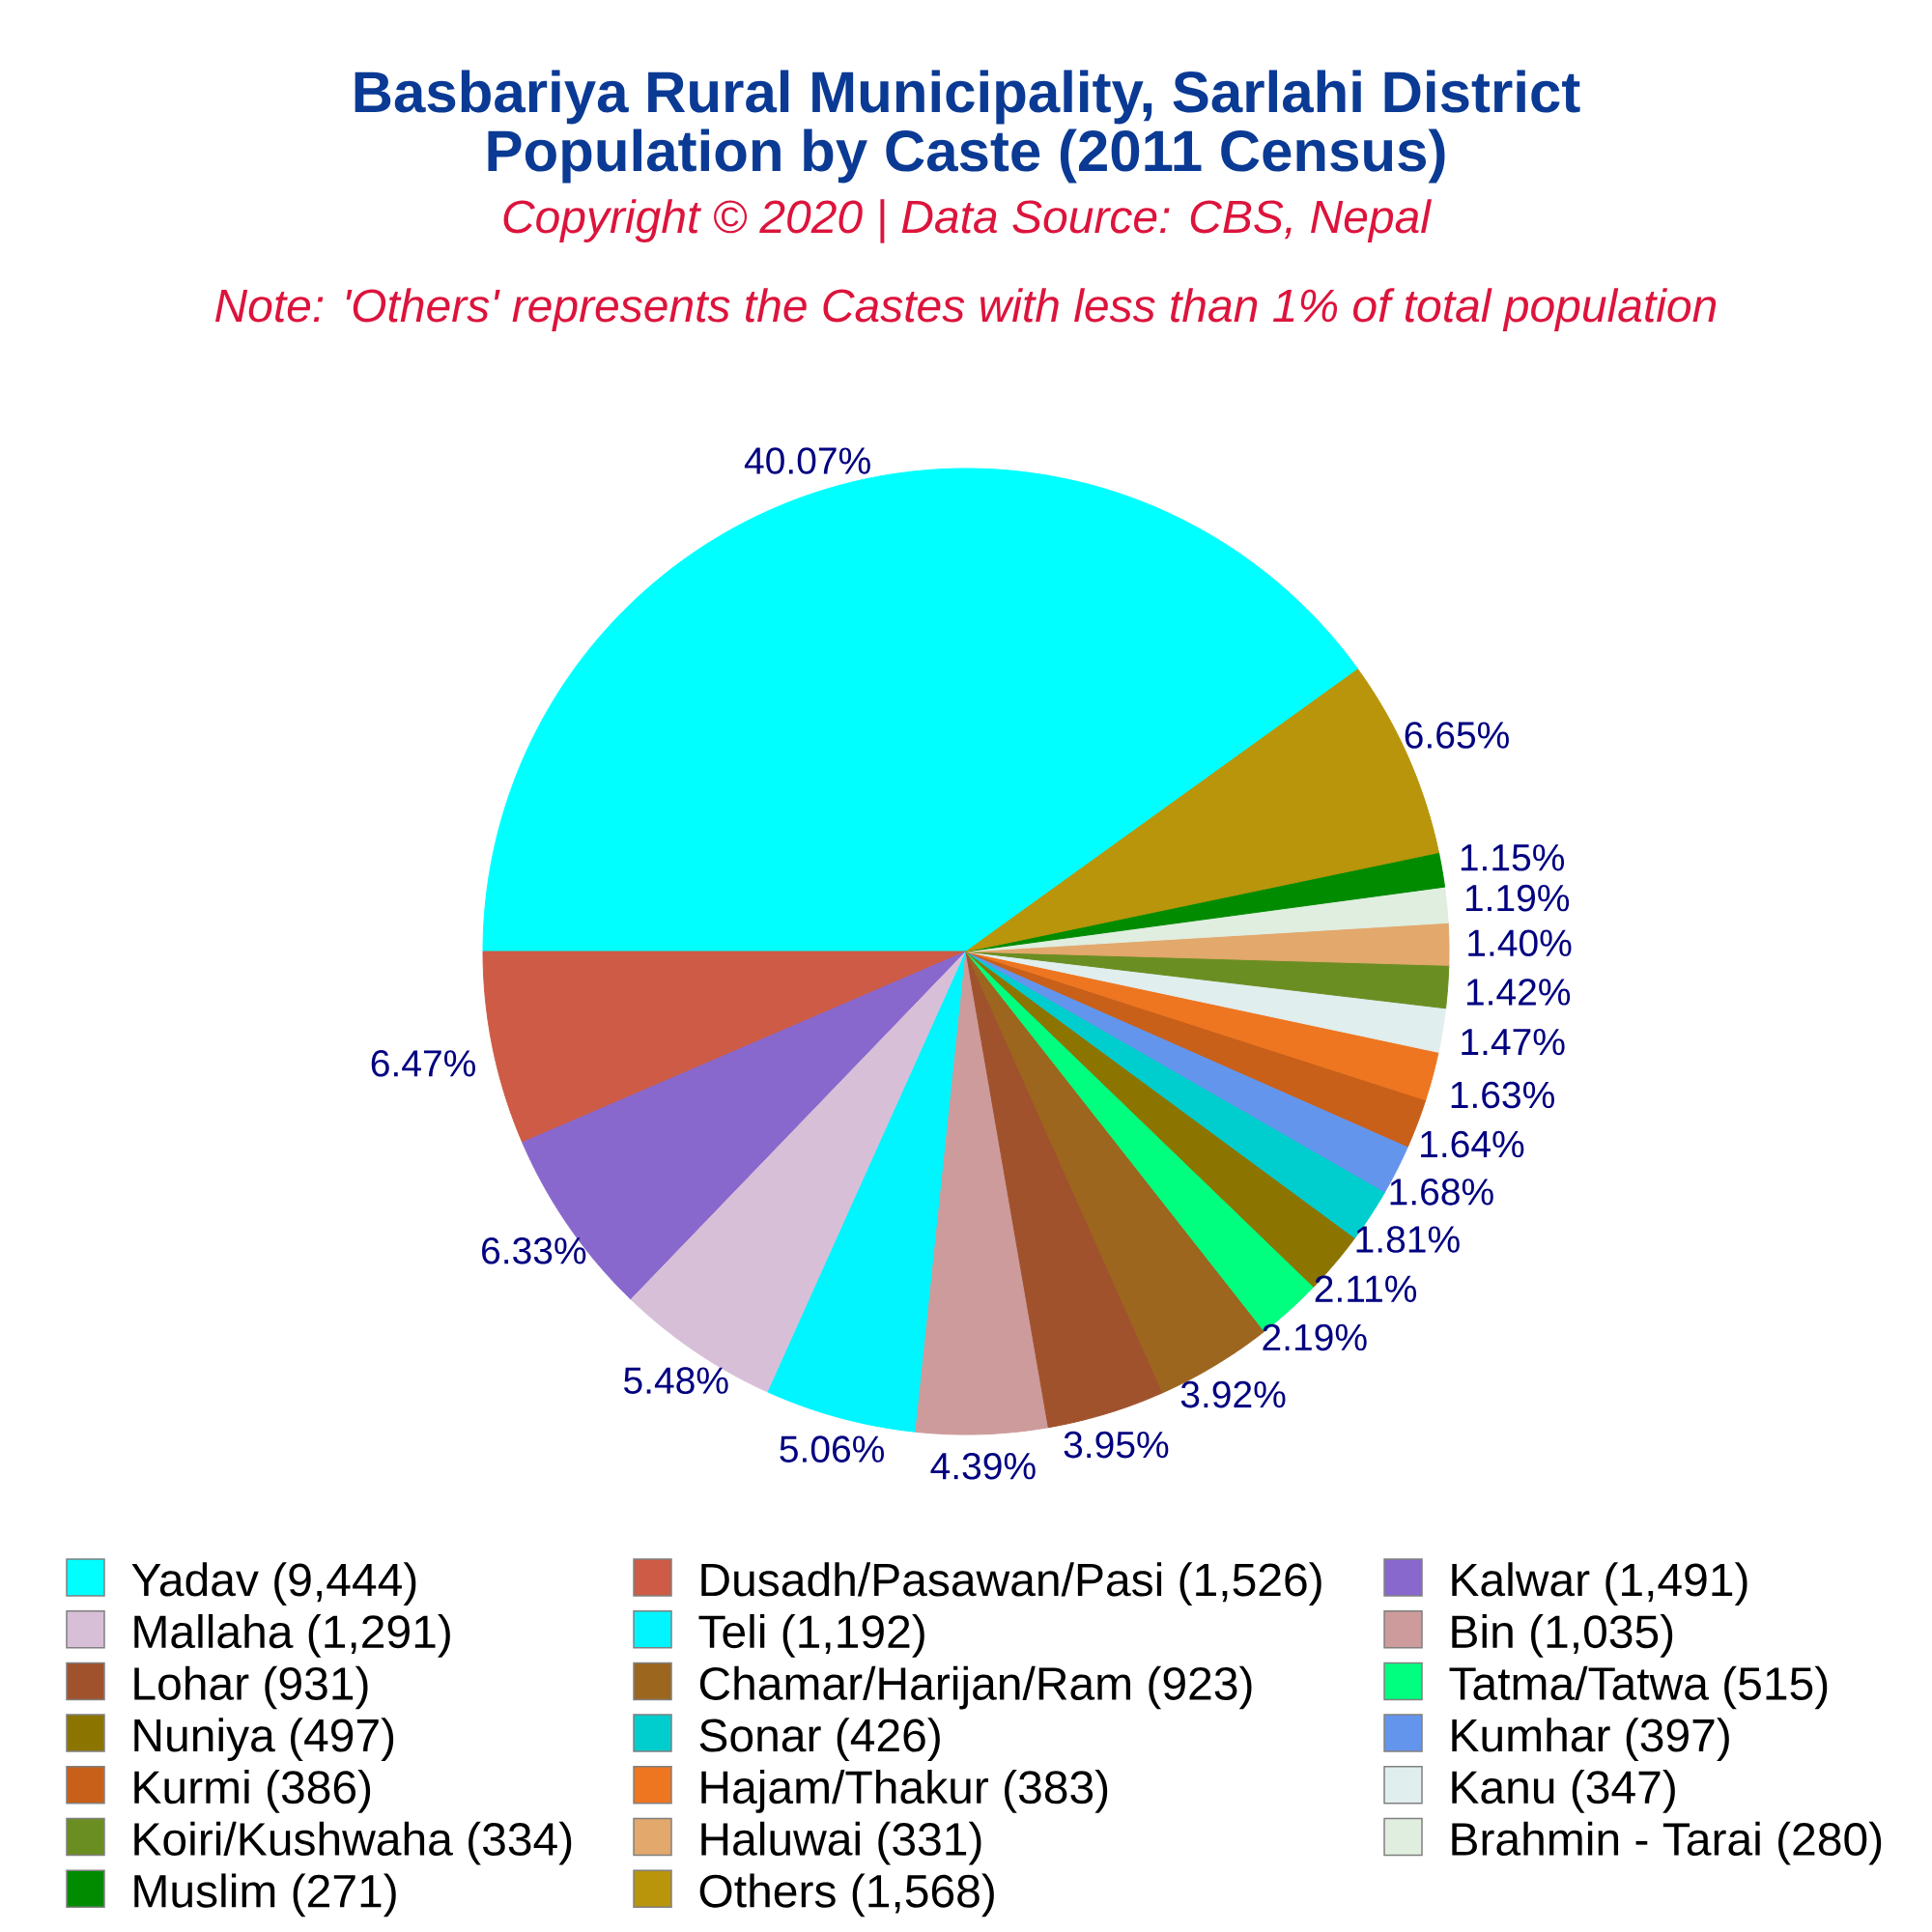 This screenshot has width=1932, height=1932. Describe the element at coordinates (841, 1843) in the screenshot. I see `legend-label: Haluwai (331)` at that location.